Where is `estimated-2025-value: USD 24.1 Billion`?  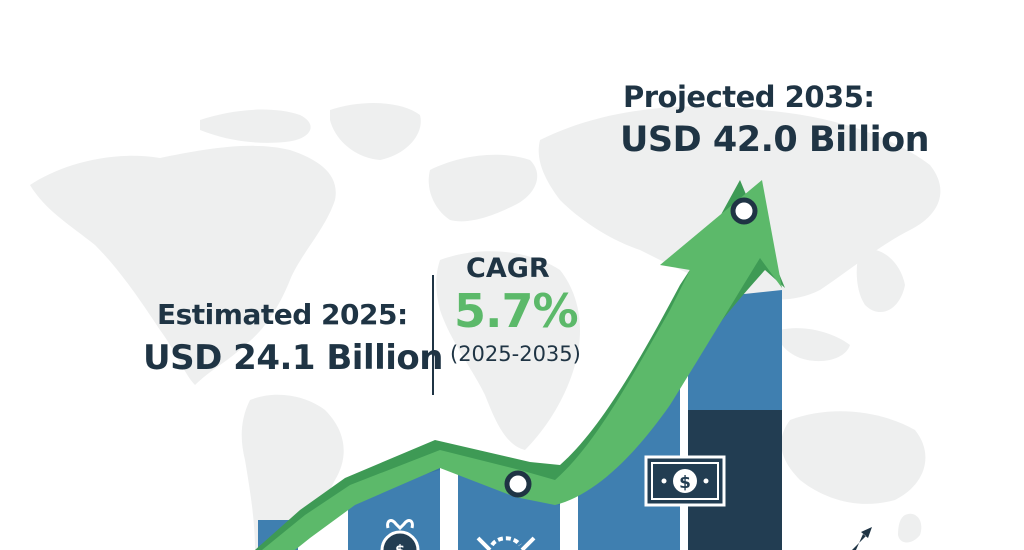
estimated-2025-value: USD 24.1 Billion is located at coordinates (293, 358).